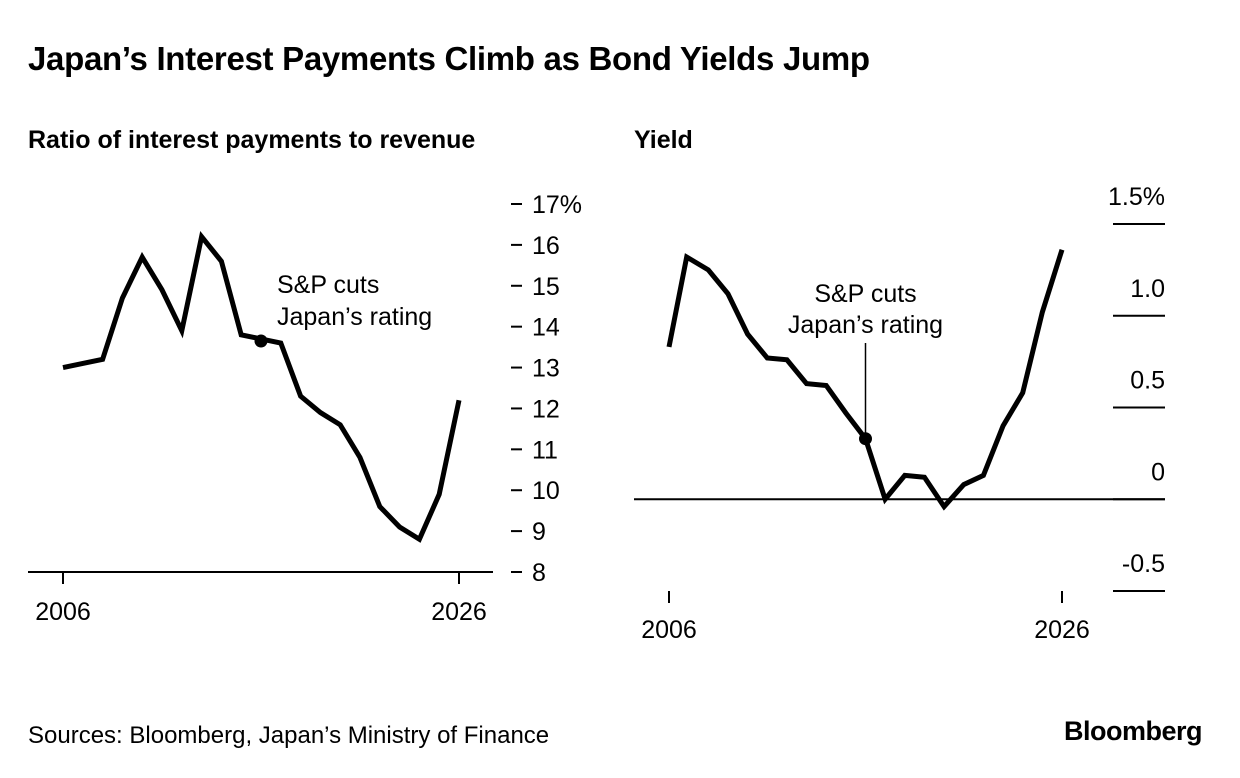  Describe the element at coordinates (539, 573) in the screenshot. I see `y-tick-label: 8` at that location.